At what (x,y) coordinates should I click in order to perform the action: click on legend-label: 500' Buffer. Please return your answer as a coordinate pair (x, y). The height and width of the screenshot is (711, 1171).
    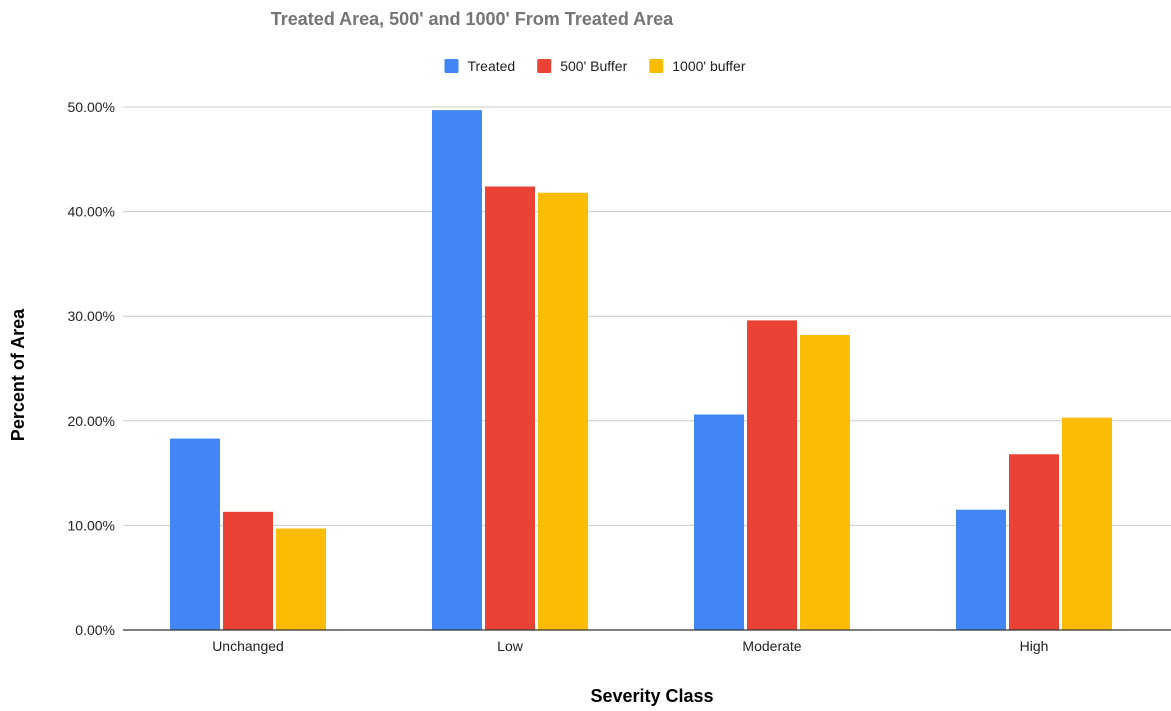
    Looking at the image, I should click on (593, 66).